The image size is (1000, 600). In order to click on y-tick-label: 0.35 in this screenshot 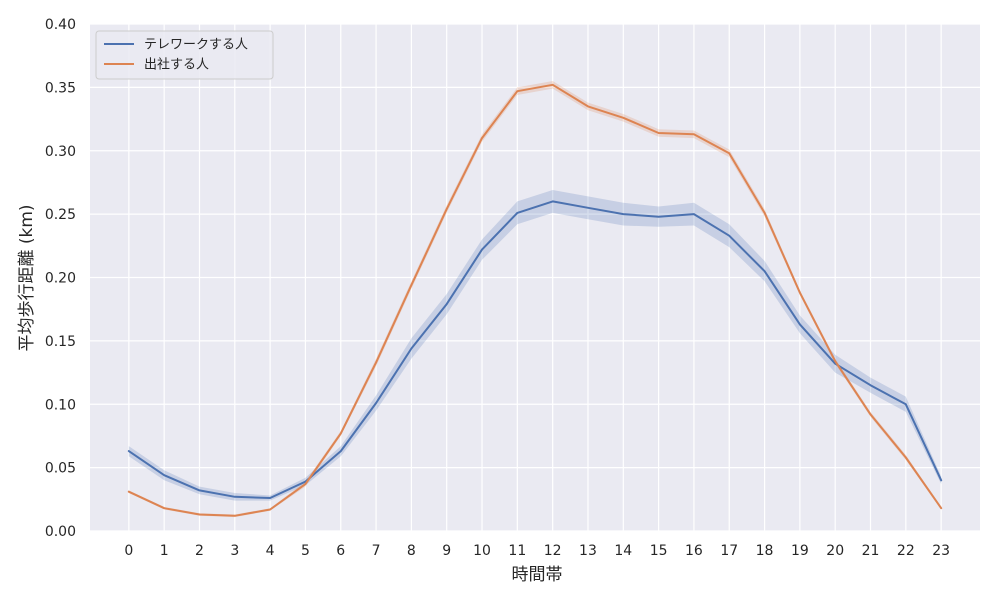, I will do `click(60, 88)`.